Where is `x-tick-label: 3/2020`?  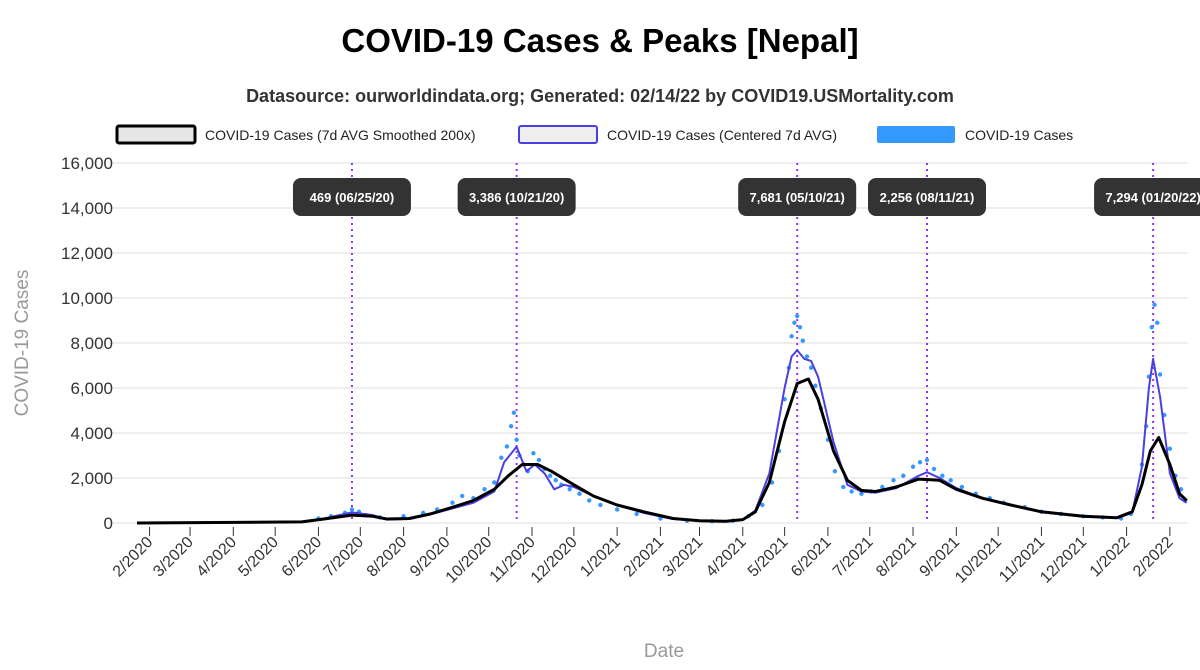
x-tick-label: 3/2020 is located at coordinates (173, 557).